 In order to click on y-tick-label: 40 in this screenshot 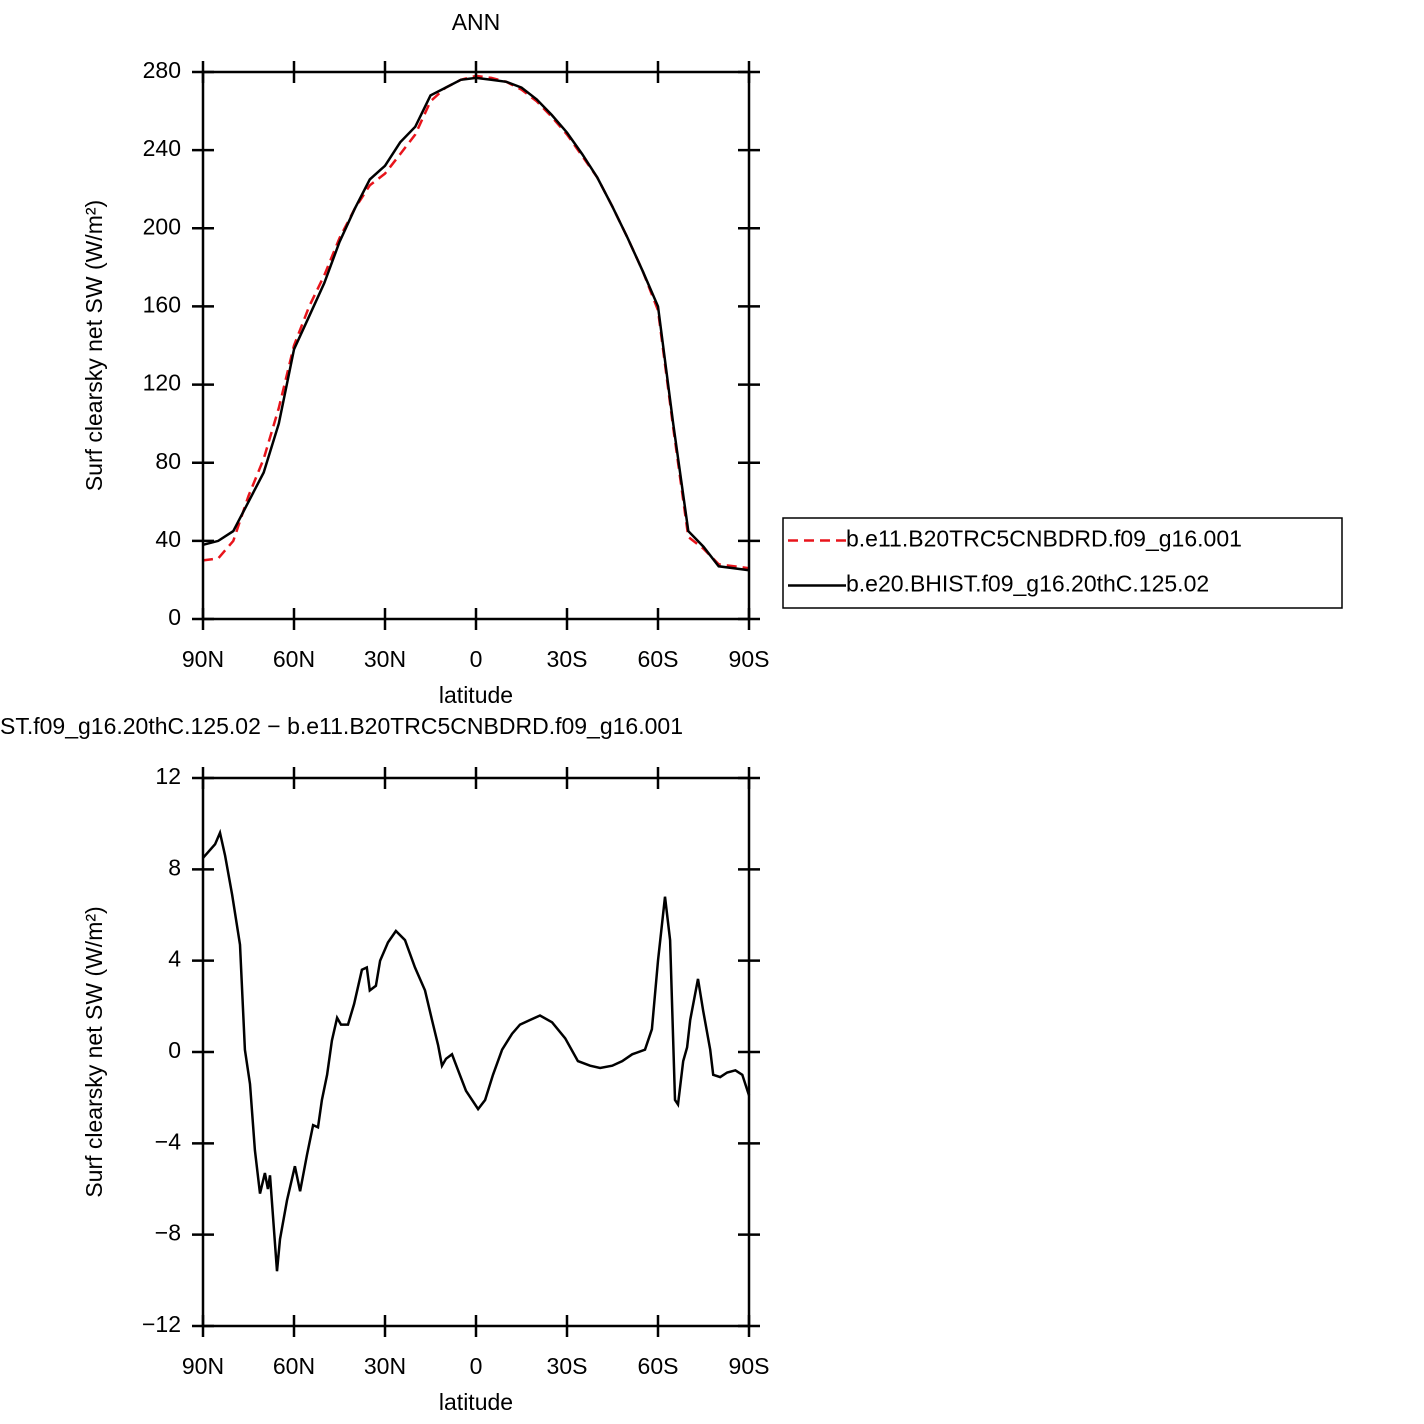, I will do `click(168, 539)`.